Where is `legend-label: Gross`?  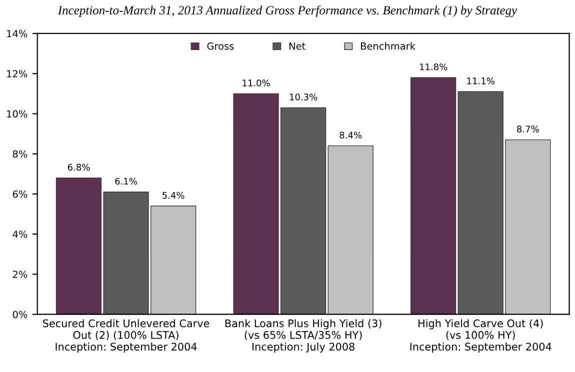
legend-label: Gross is located at coordinates (220, 46).